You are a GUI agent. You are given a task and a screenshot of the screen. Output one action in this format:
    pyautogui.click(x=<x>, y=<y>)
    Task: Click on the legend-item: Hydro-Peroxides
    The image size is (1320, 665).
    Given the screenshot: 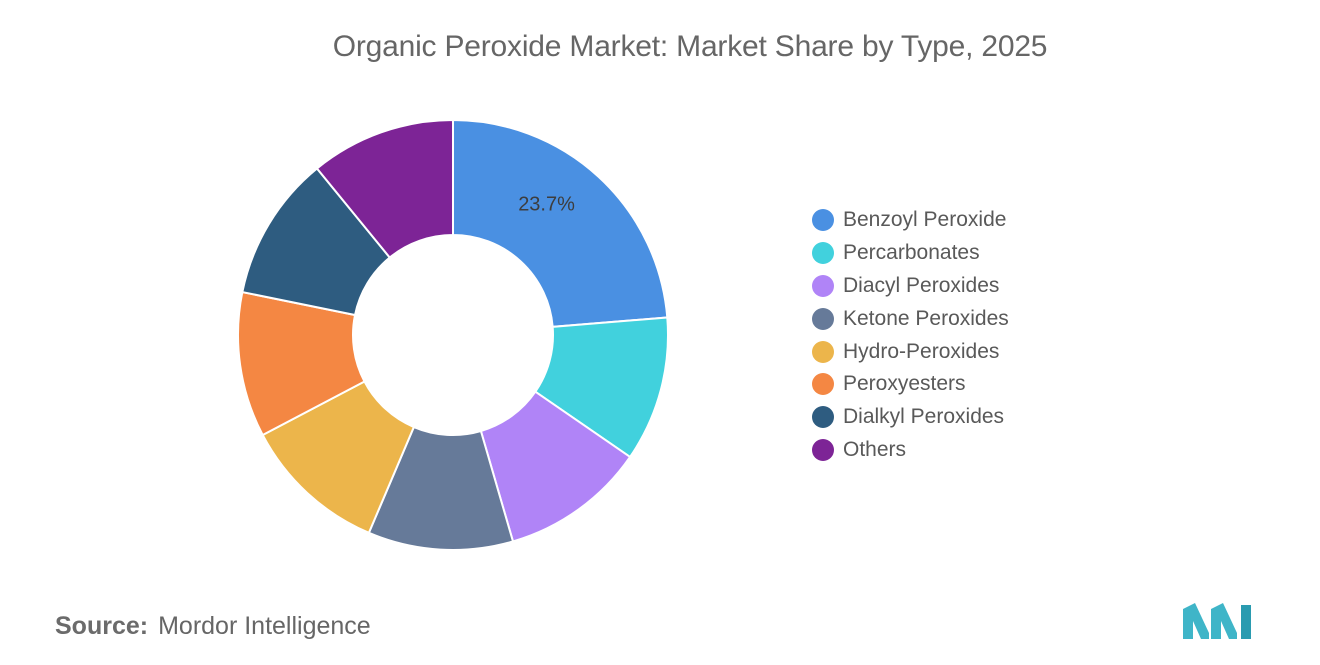 What is the action you would take?
    pyautogui.click(x=910, y=351)
    